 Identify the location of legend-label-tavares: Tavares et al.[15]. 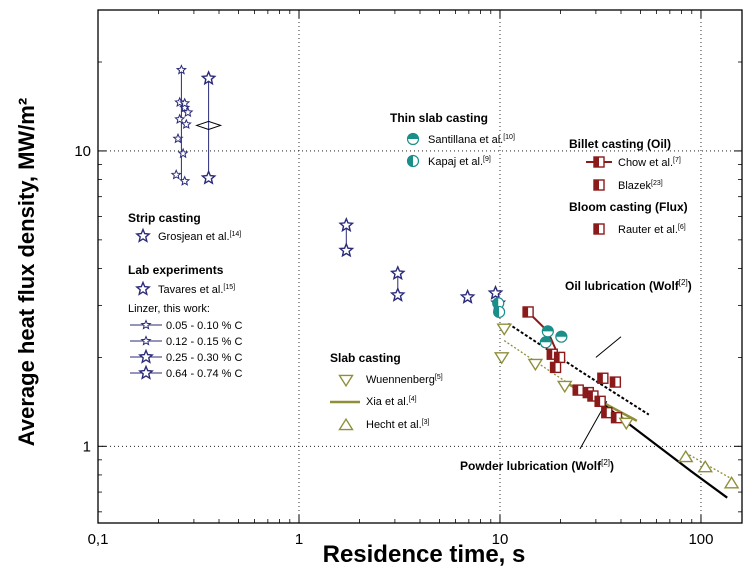
(196, 290).